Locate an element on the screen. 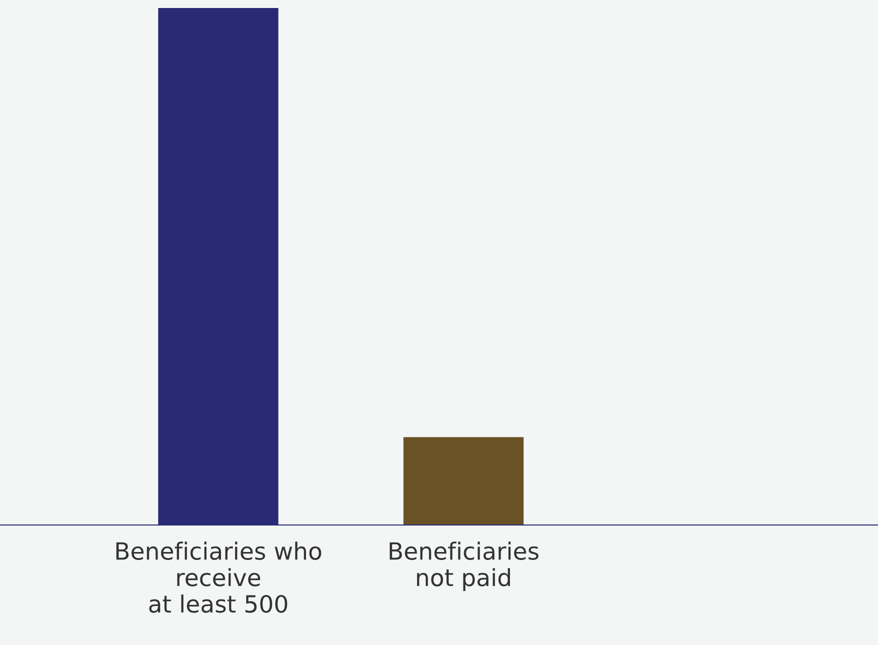  x-tick-label: Beneficiaries not paid is located at coordinates (464, 566).